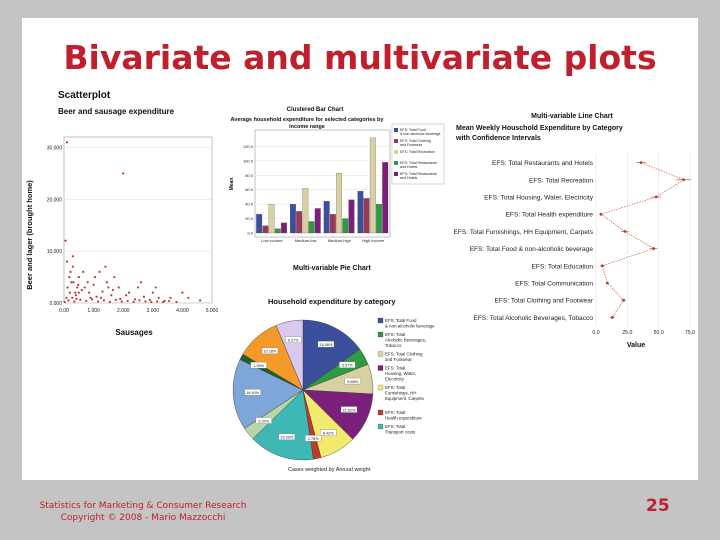  I want to click on bar-y-tick: 20.0, so click(249, 218).